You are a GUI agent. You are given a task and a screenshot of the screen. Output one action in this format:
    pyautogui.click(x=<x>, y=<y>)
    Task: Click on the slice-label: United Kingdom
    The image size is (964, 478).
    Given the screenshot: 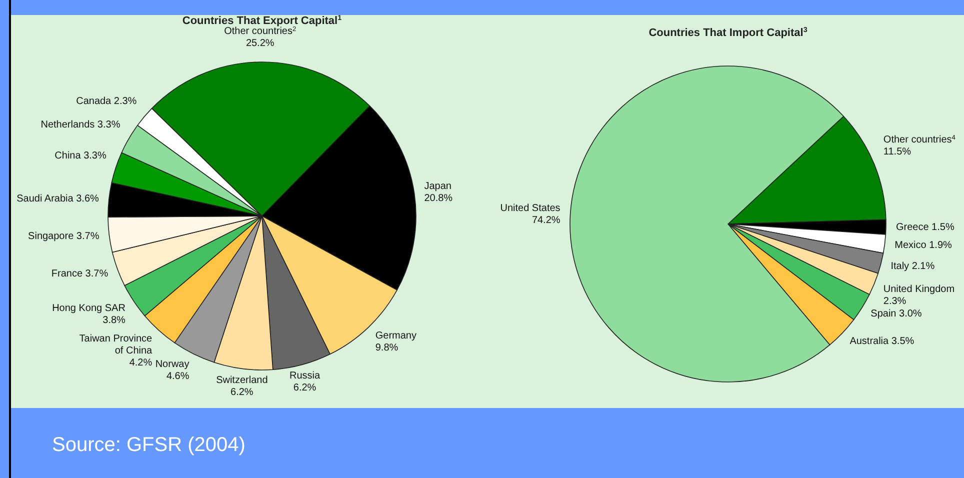 What is the action you would take?
    pyautogui.click(x=919, y=289)
    